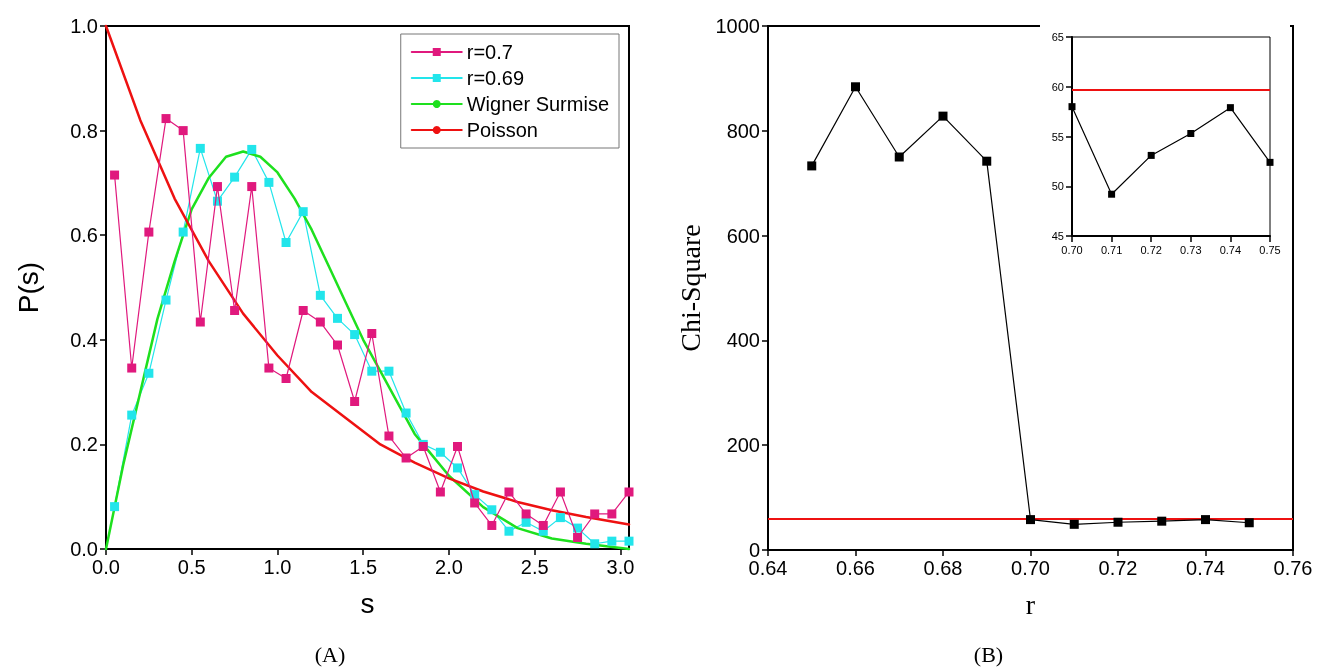 Image resolution: width=1317 pixels, height=671 pixels. I want to click on x-tick-label: 1.0, so click(277, 567).